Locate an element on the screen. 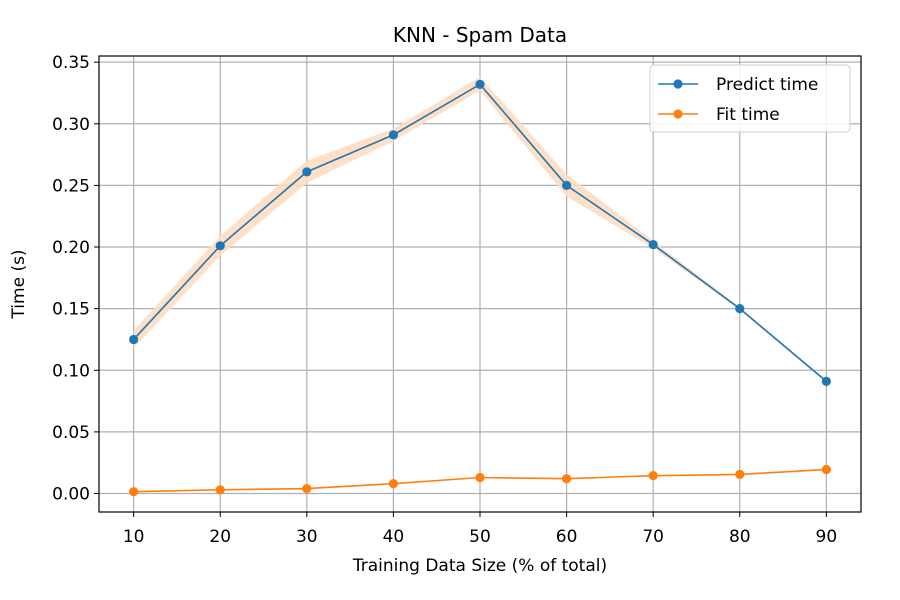 This screenshot has width=900, height=600. x-tick-label: 70 is located at coordinates (653, 537).